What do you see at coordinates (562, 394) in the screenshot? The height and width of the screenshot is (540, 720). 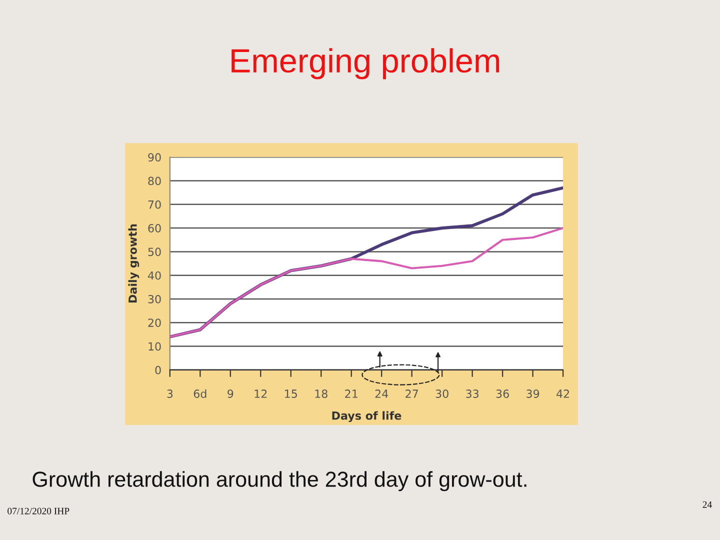 I see `x-tick-label: 42` at bounding box center [562, 394].